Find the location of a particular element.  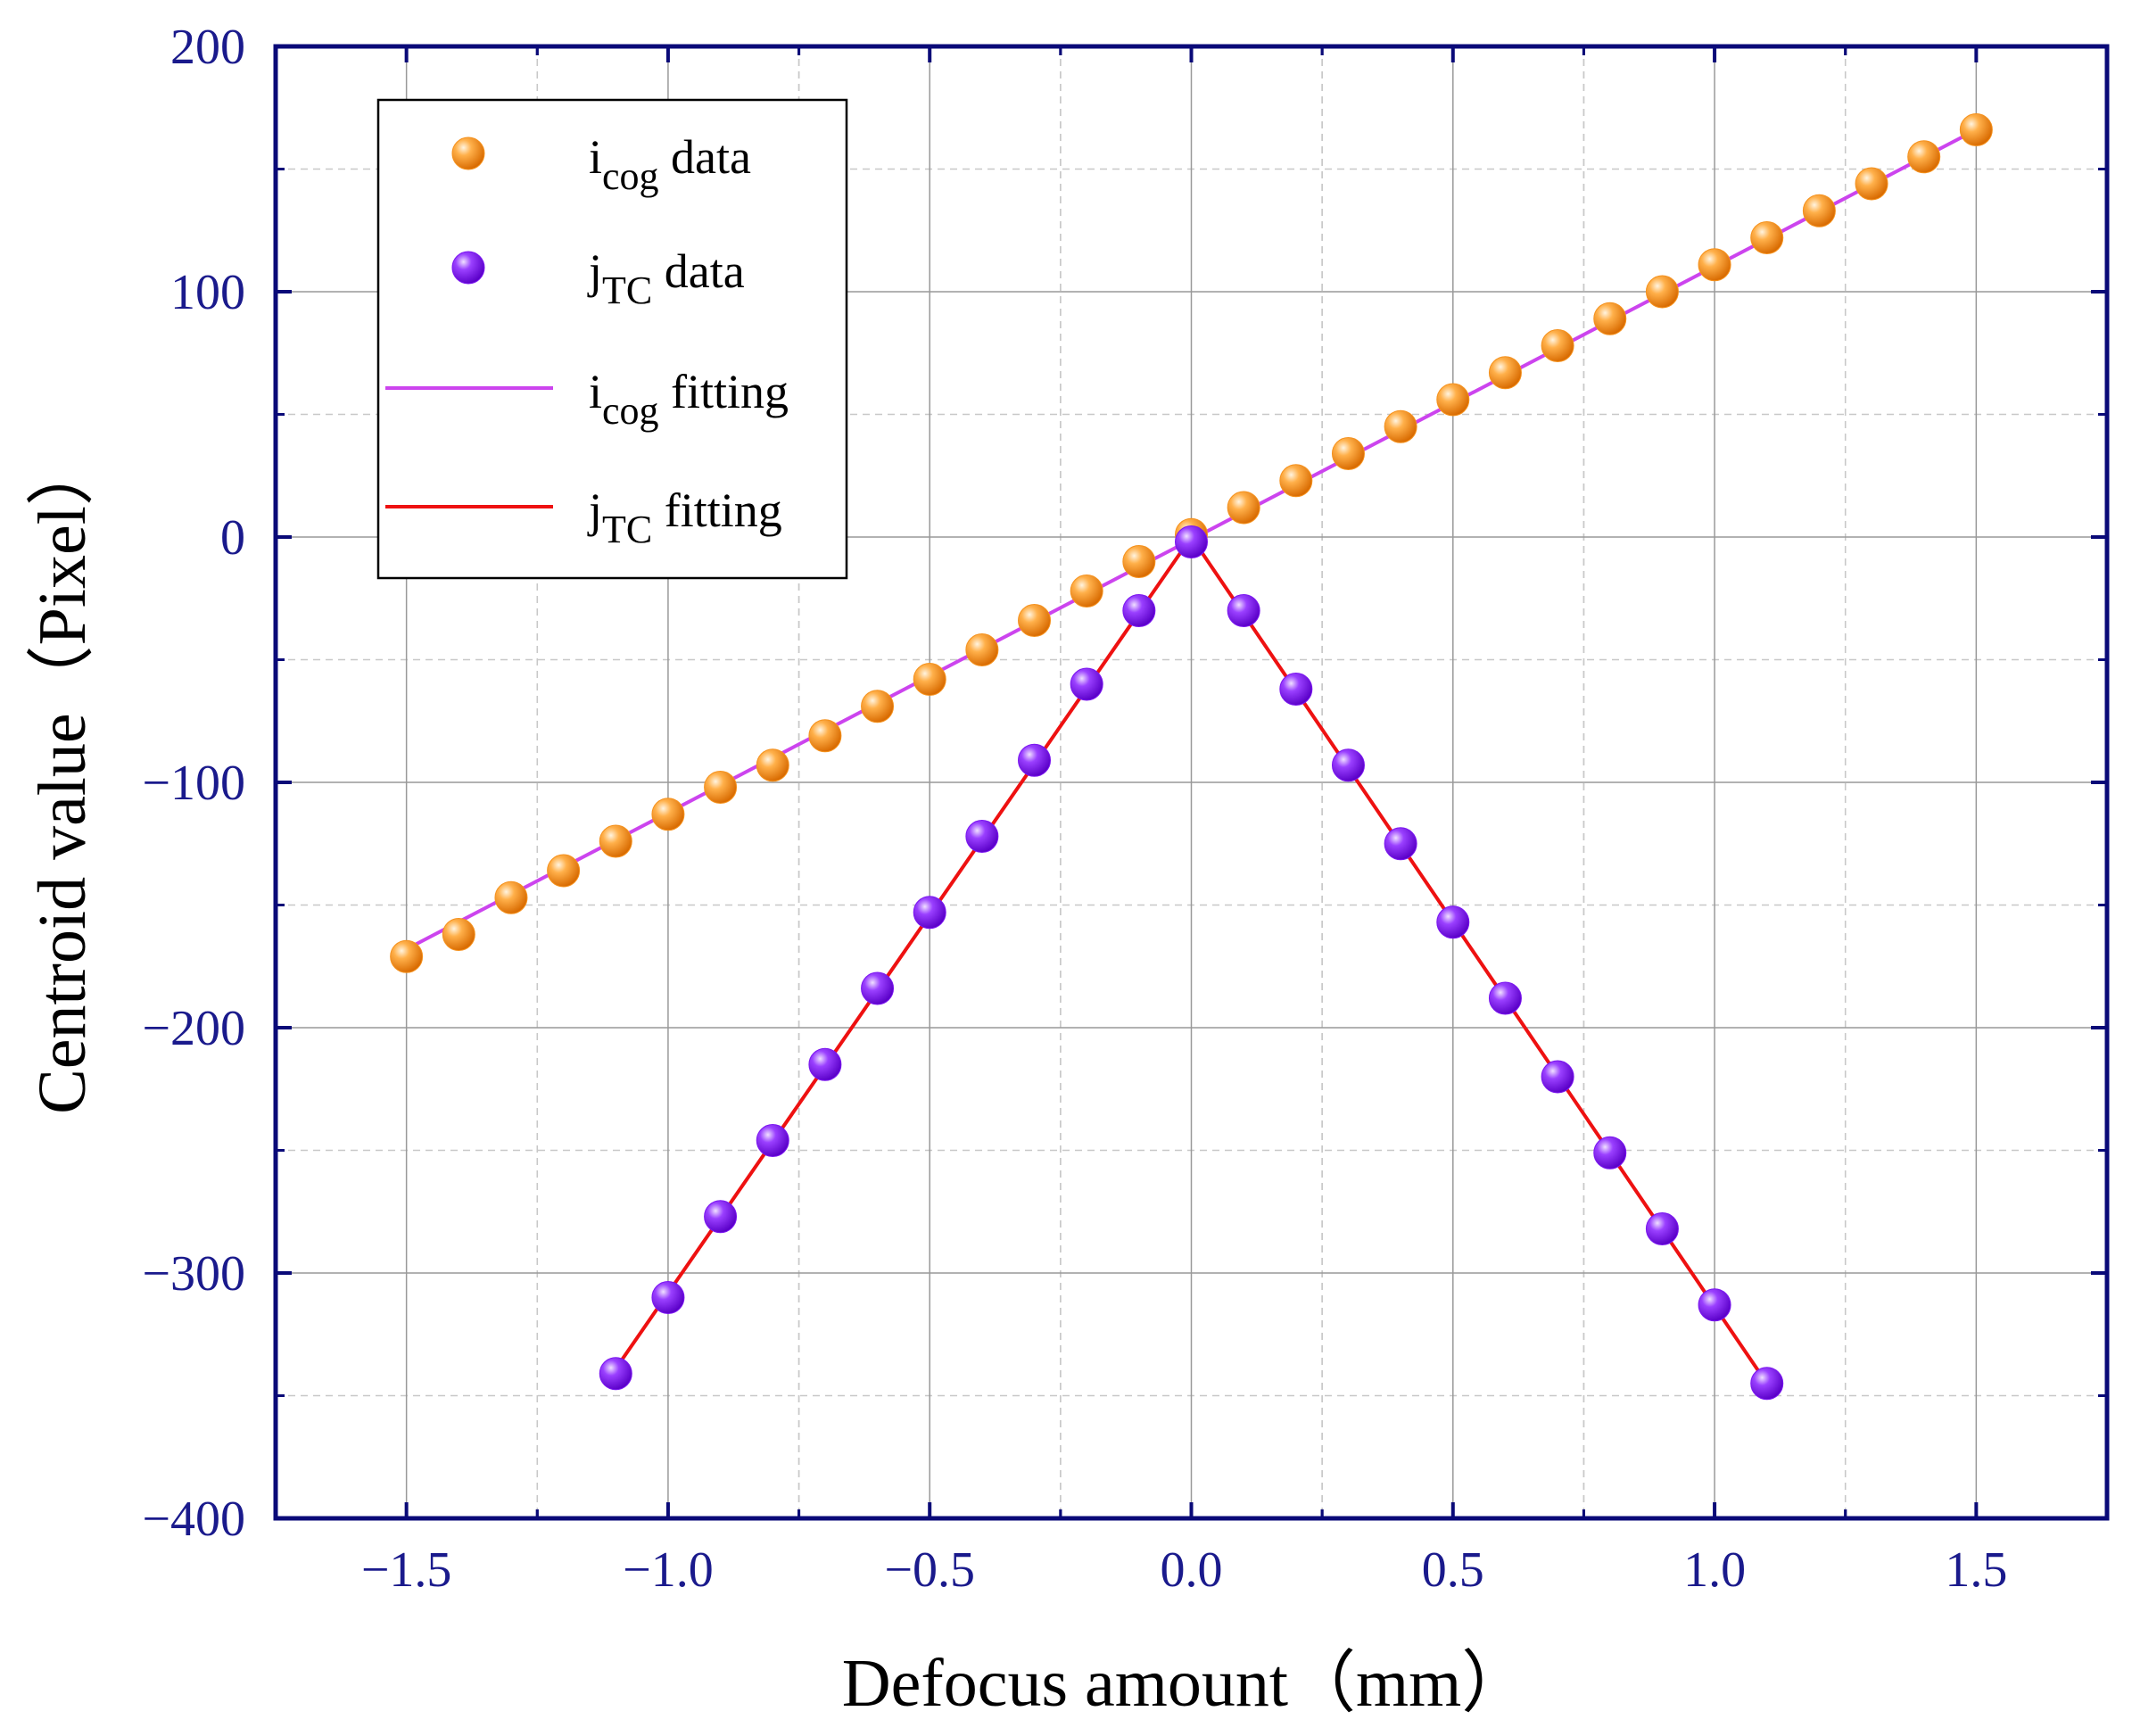

legend-label: icog fitting is located at coordinates (689, 399).